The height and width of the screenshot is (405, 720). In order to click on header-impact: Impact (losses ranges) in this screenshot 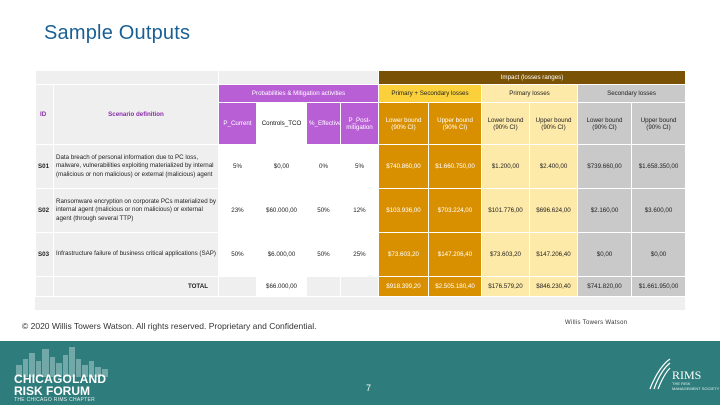, I will do `click(532, 77)`.